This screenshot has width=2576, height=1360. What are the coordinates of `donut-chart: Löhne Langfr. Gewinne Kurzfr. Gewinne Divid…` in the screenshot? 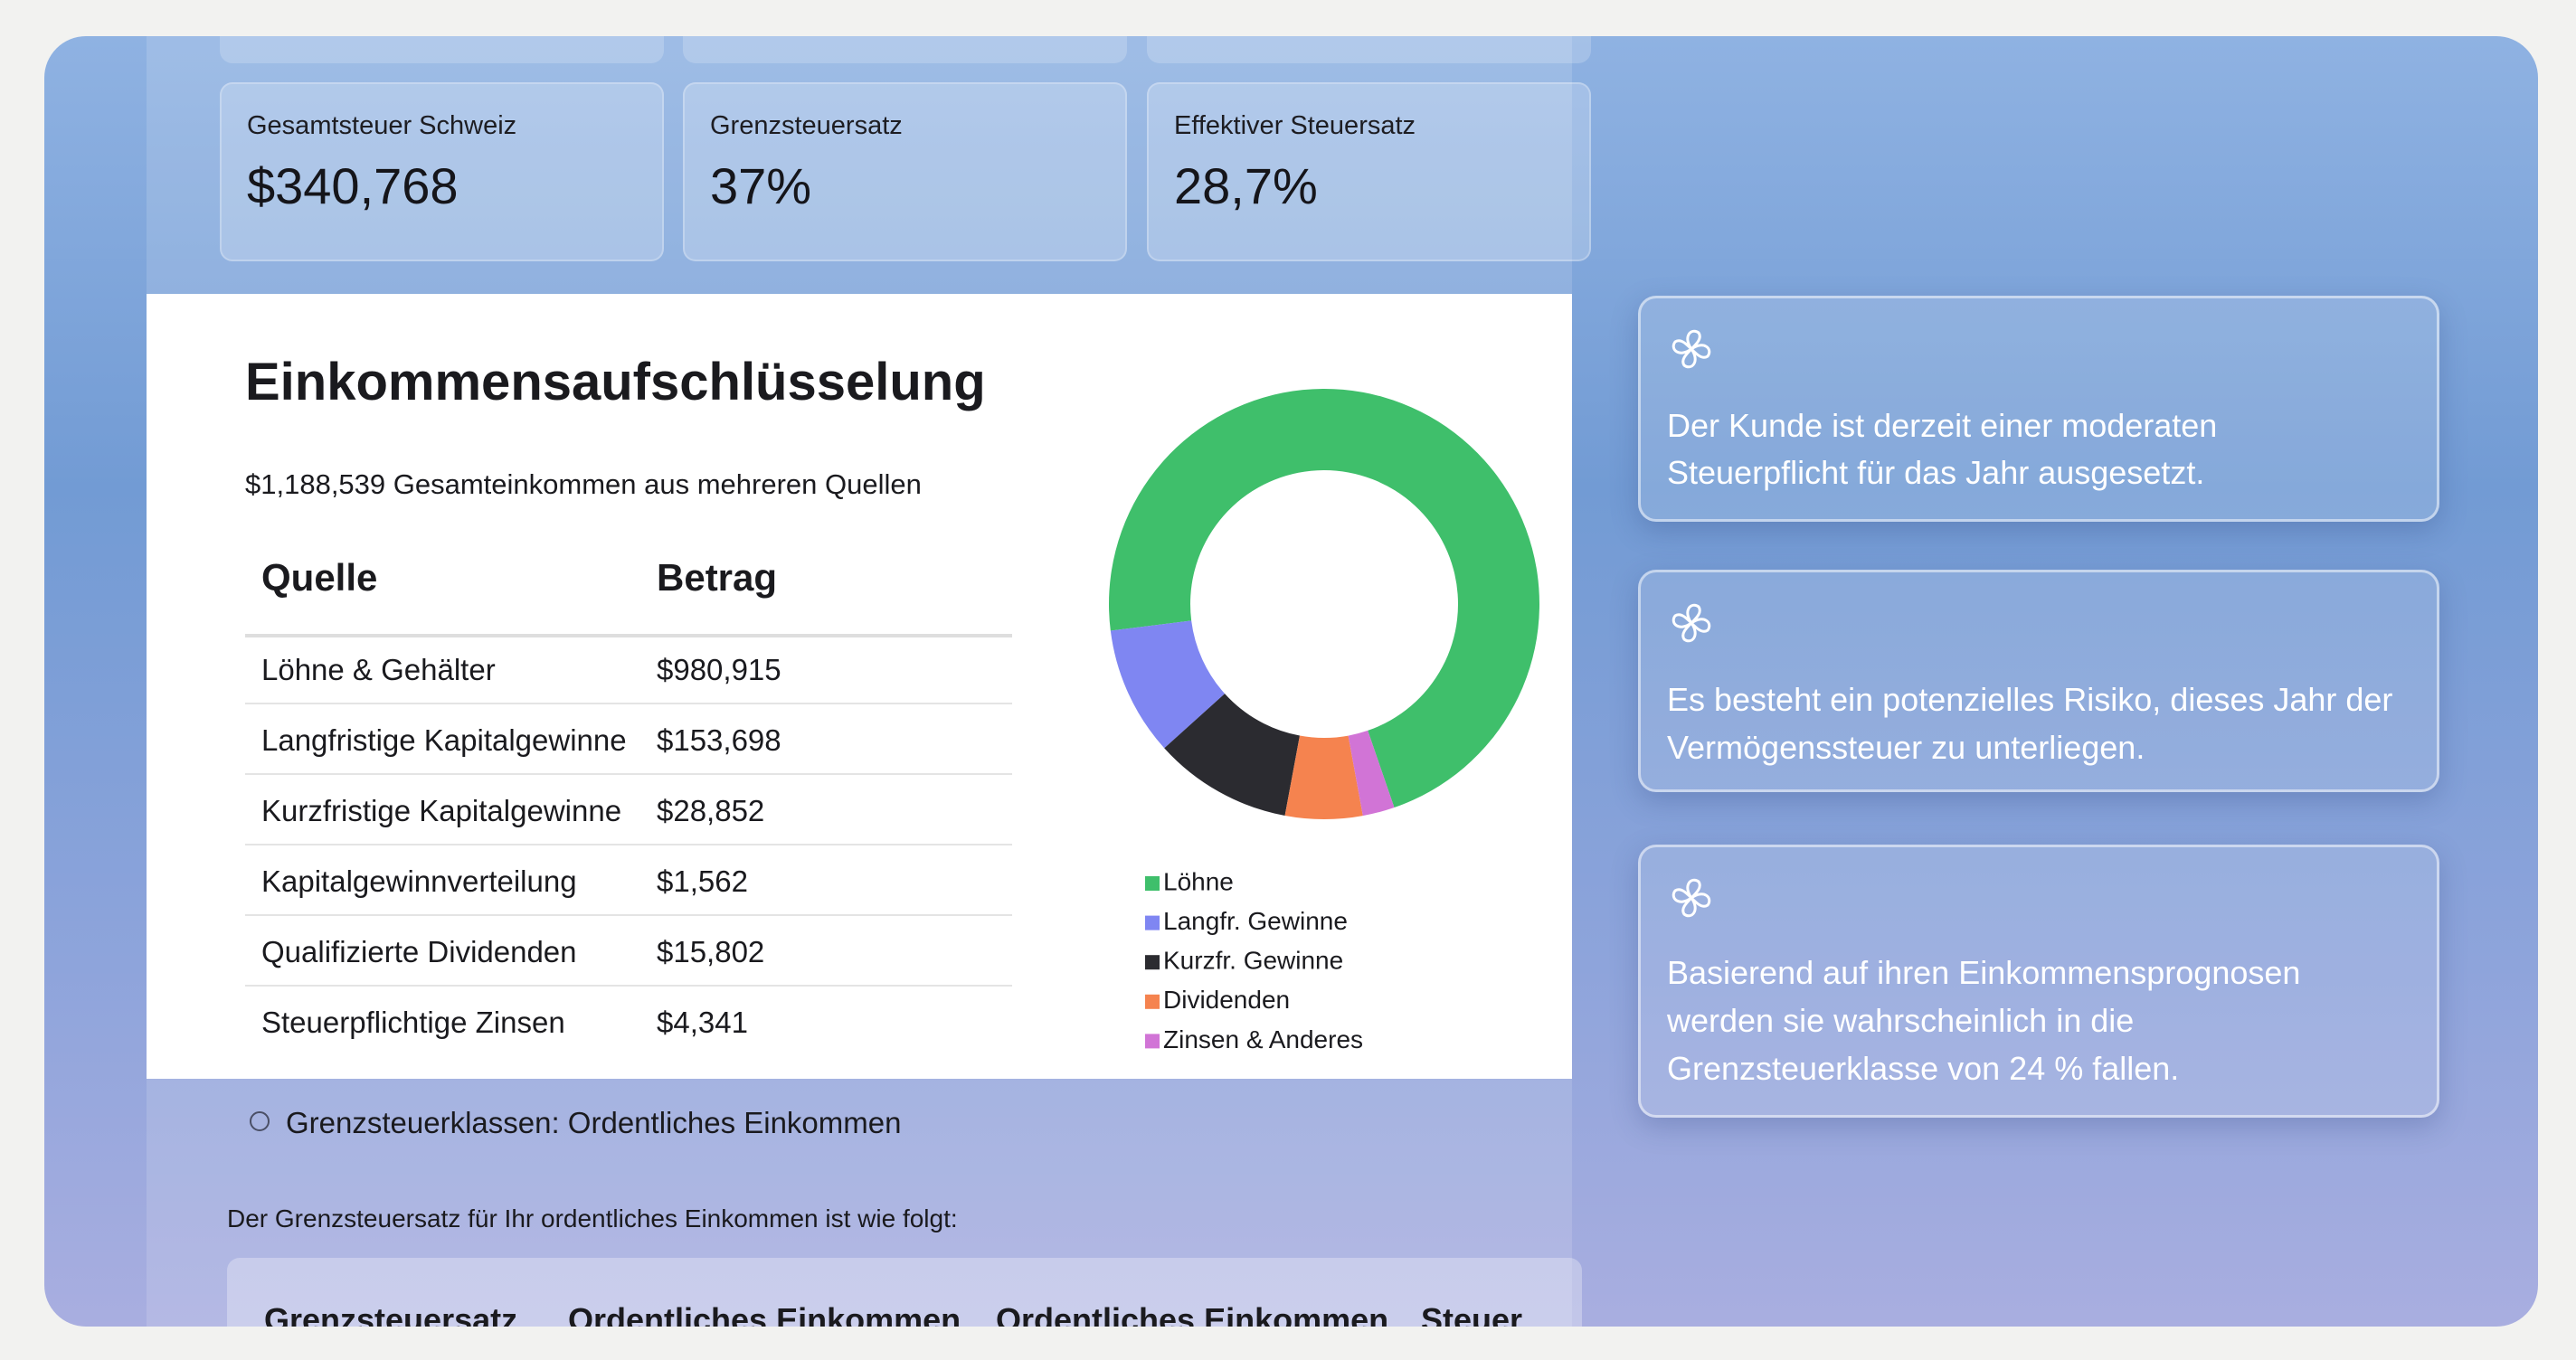 It's located at (1325, 721).